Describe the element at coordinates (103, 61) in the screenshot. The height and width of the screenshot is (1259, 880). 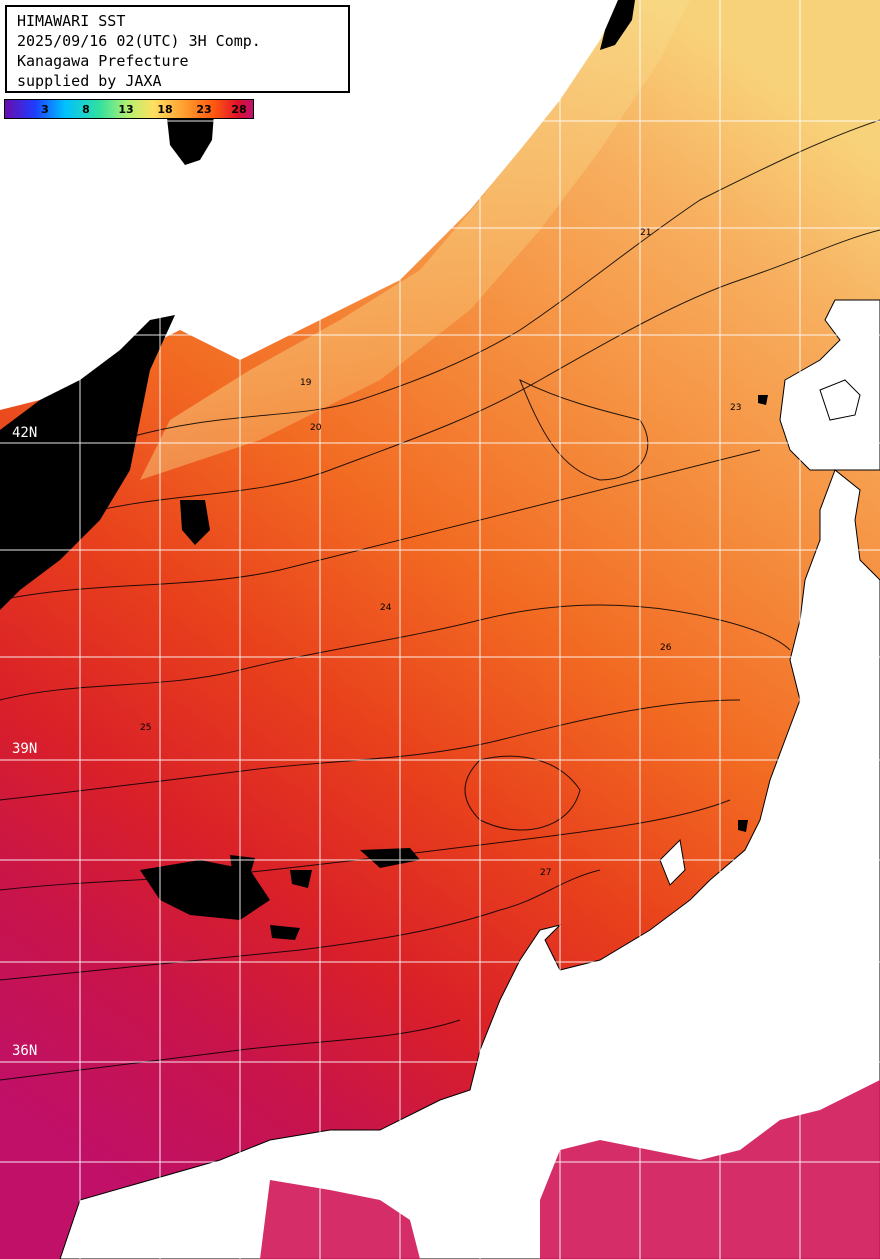
I see `title-prefecture: Kanagawa Prefecture` at that location.